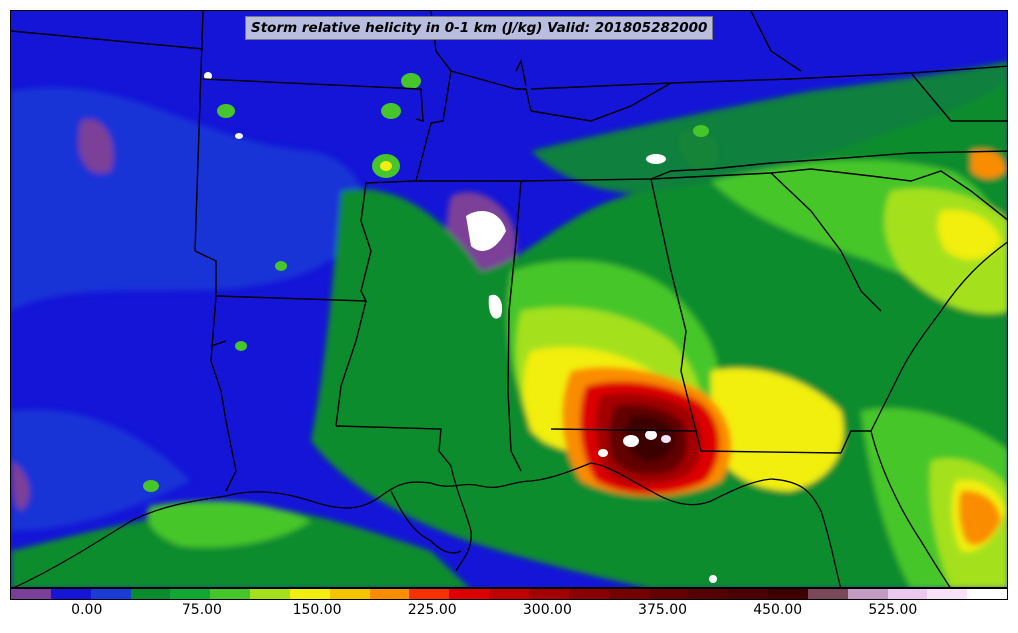 The height and width of the screenshot is (633, 1018). I want to click on colorbar-tick-label: 150.00, so click(317, 610).